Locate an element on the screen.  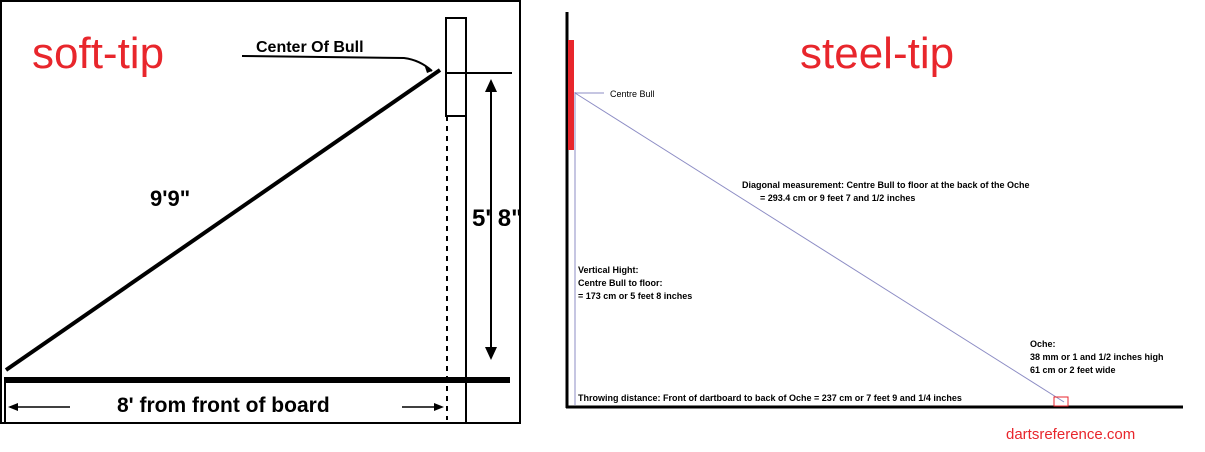
steel-tip-vertical-label-2: Centre Bull to floor: is located at coordinates (620, 283).